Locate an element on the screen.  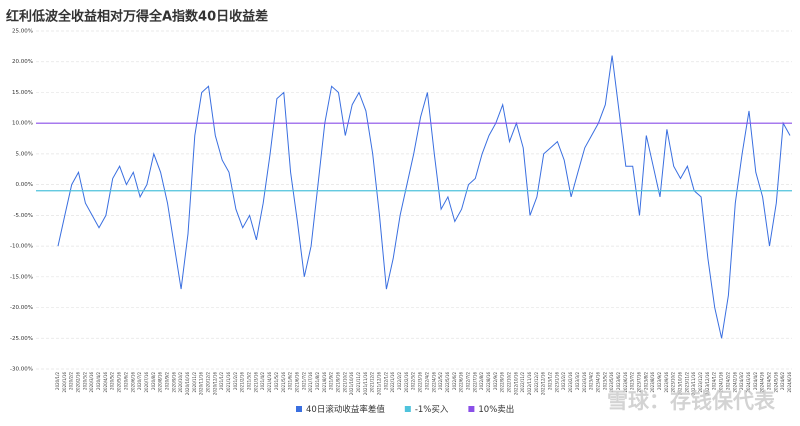
x-tick-label: 2024/6/16 is located at coordinates (789, 382).